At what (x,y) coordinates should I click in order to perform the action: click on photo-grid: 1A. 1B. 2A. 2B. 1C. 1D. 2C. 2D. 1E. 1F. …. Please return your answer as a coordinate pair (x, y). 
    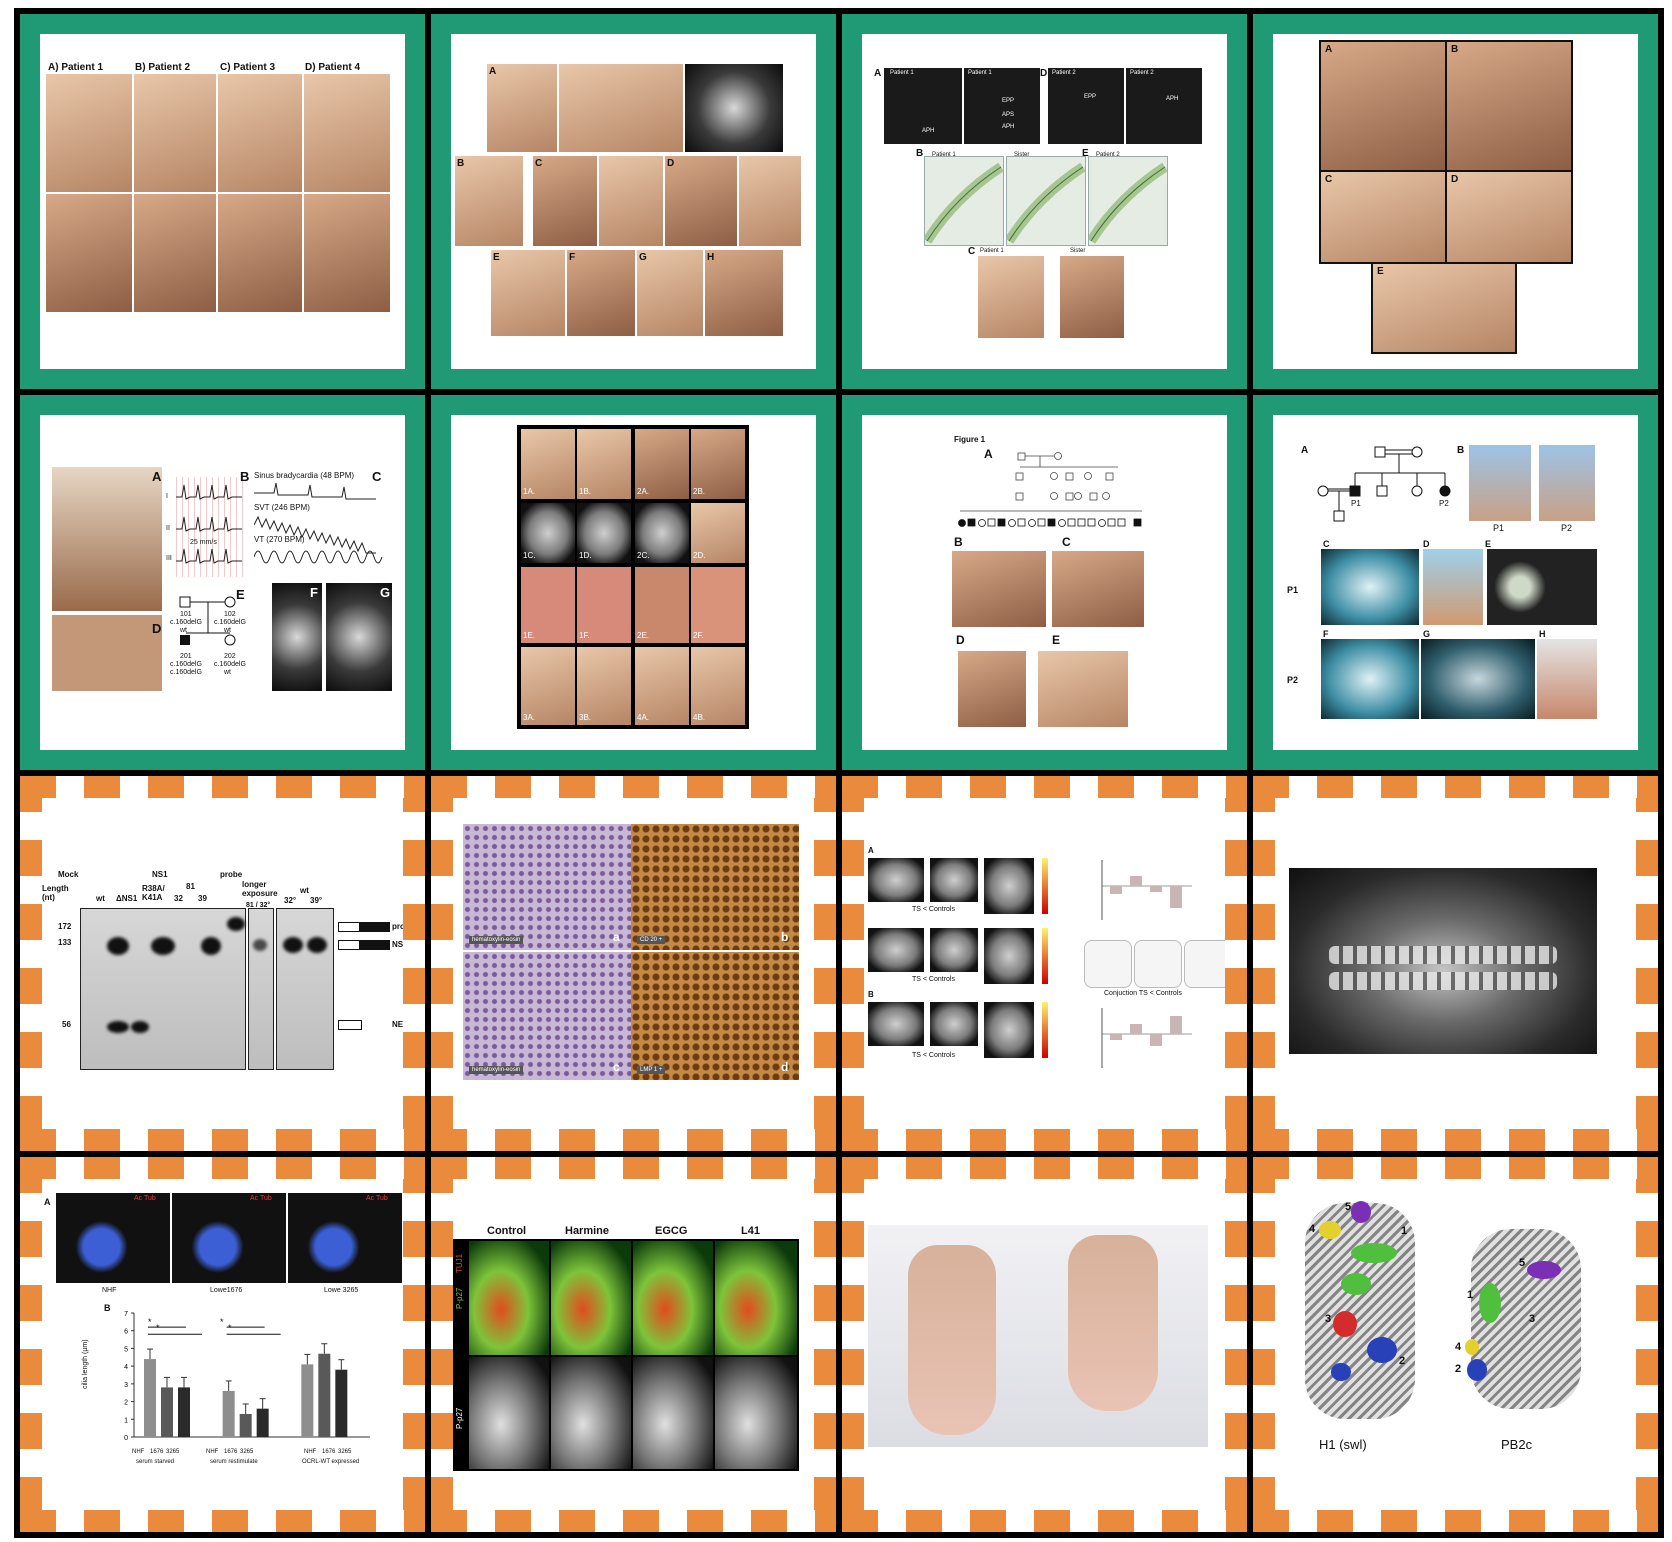
    Looking at the image, I should click on (633, 577).